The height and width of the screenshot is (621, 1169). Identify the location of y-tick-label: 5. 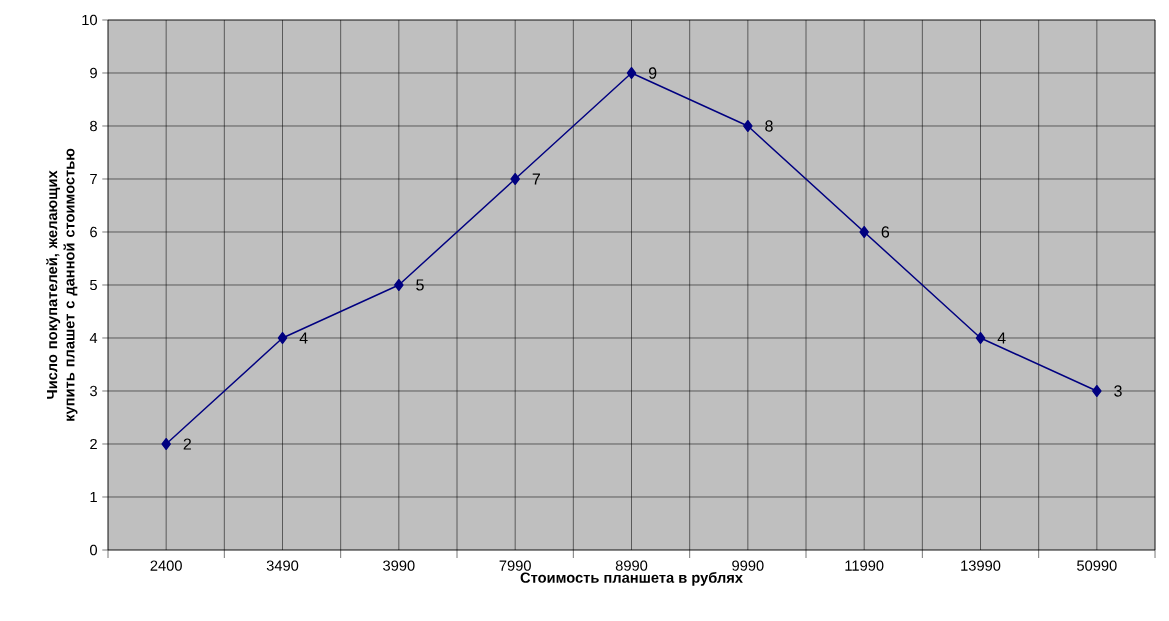
(93, 285).